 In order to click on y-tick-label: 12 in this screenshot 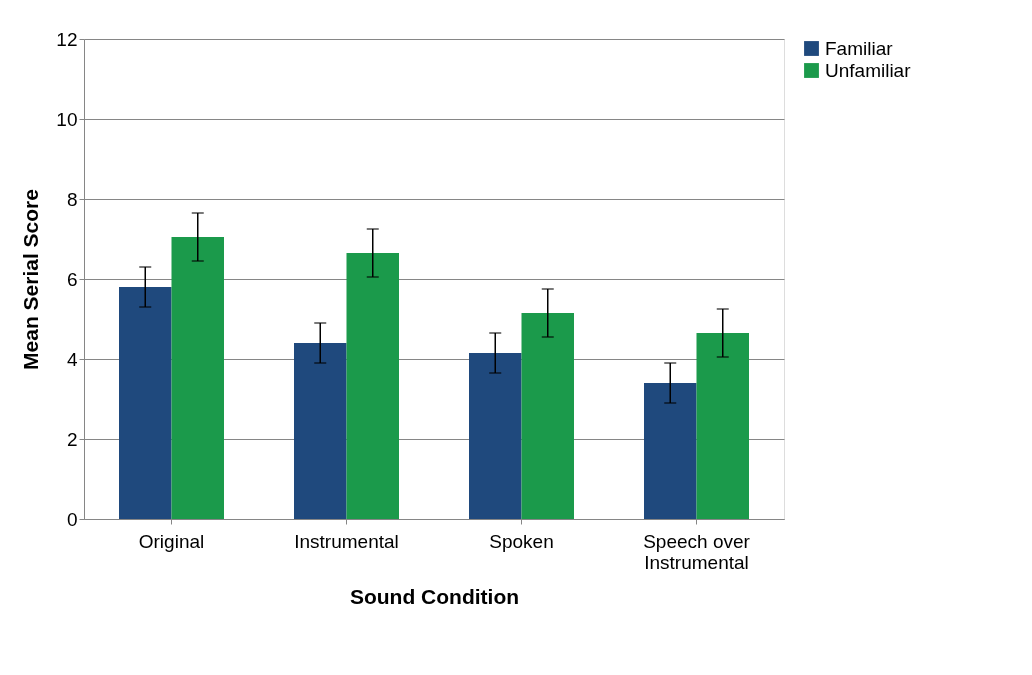, I will do `click(67, 39)`.